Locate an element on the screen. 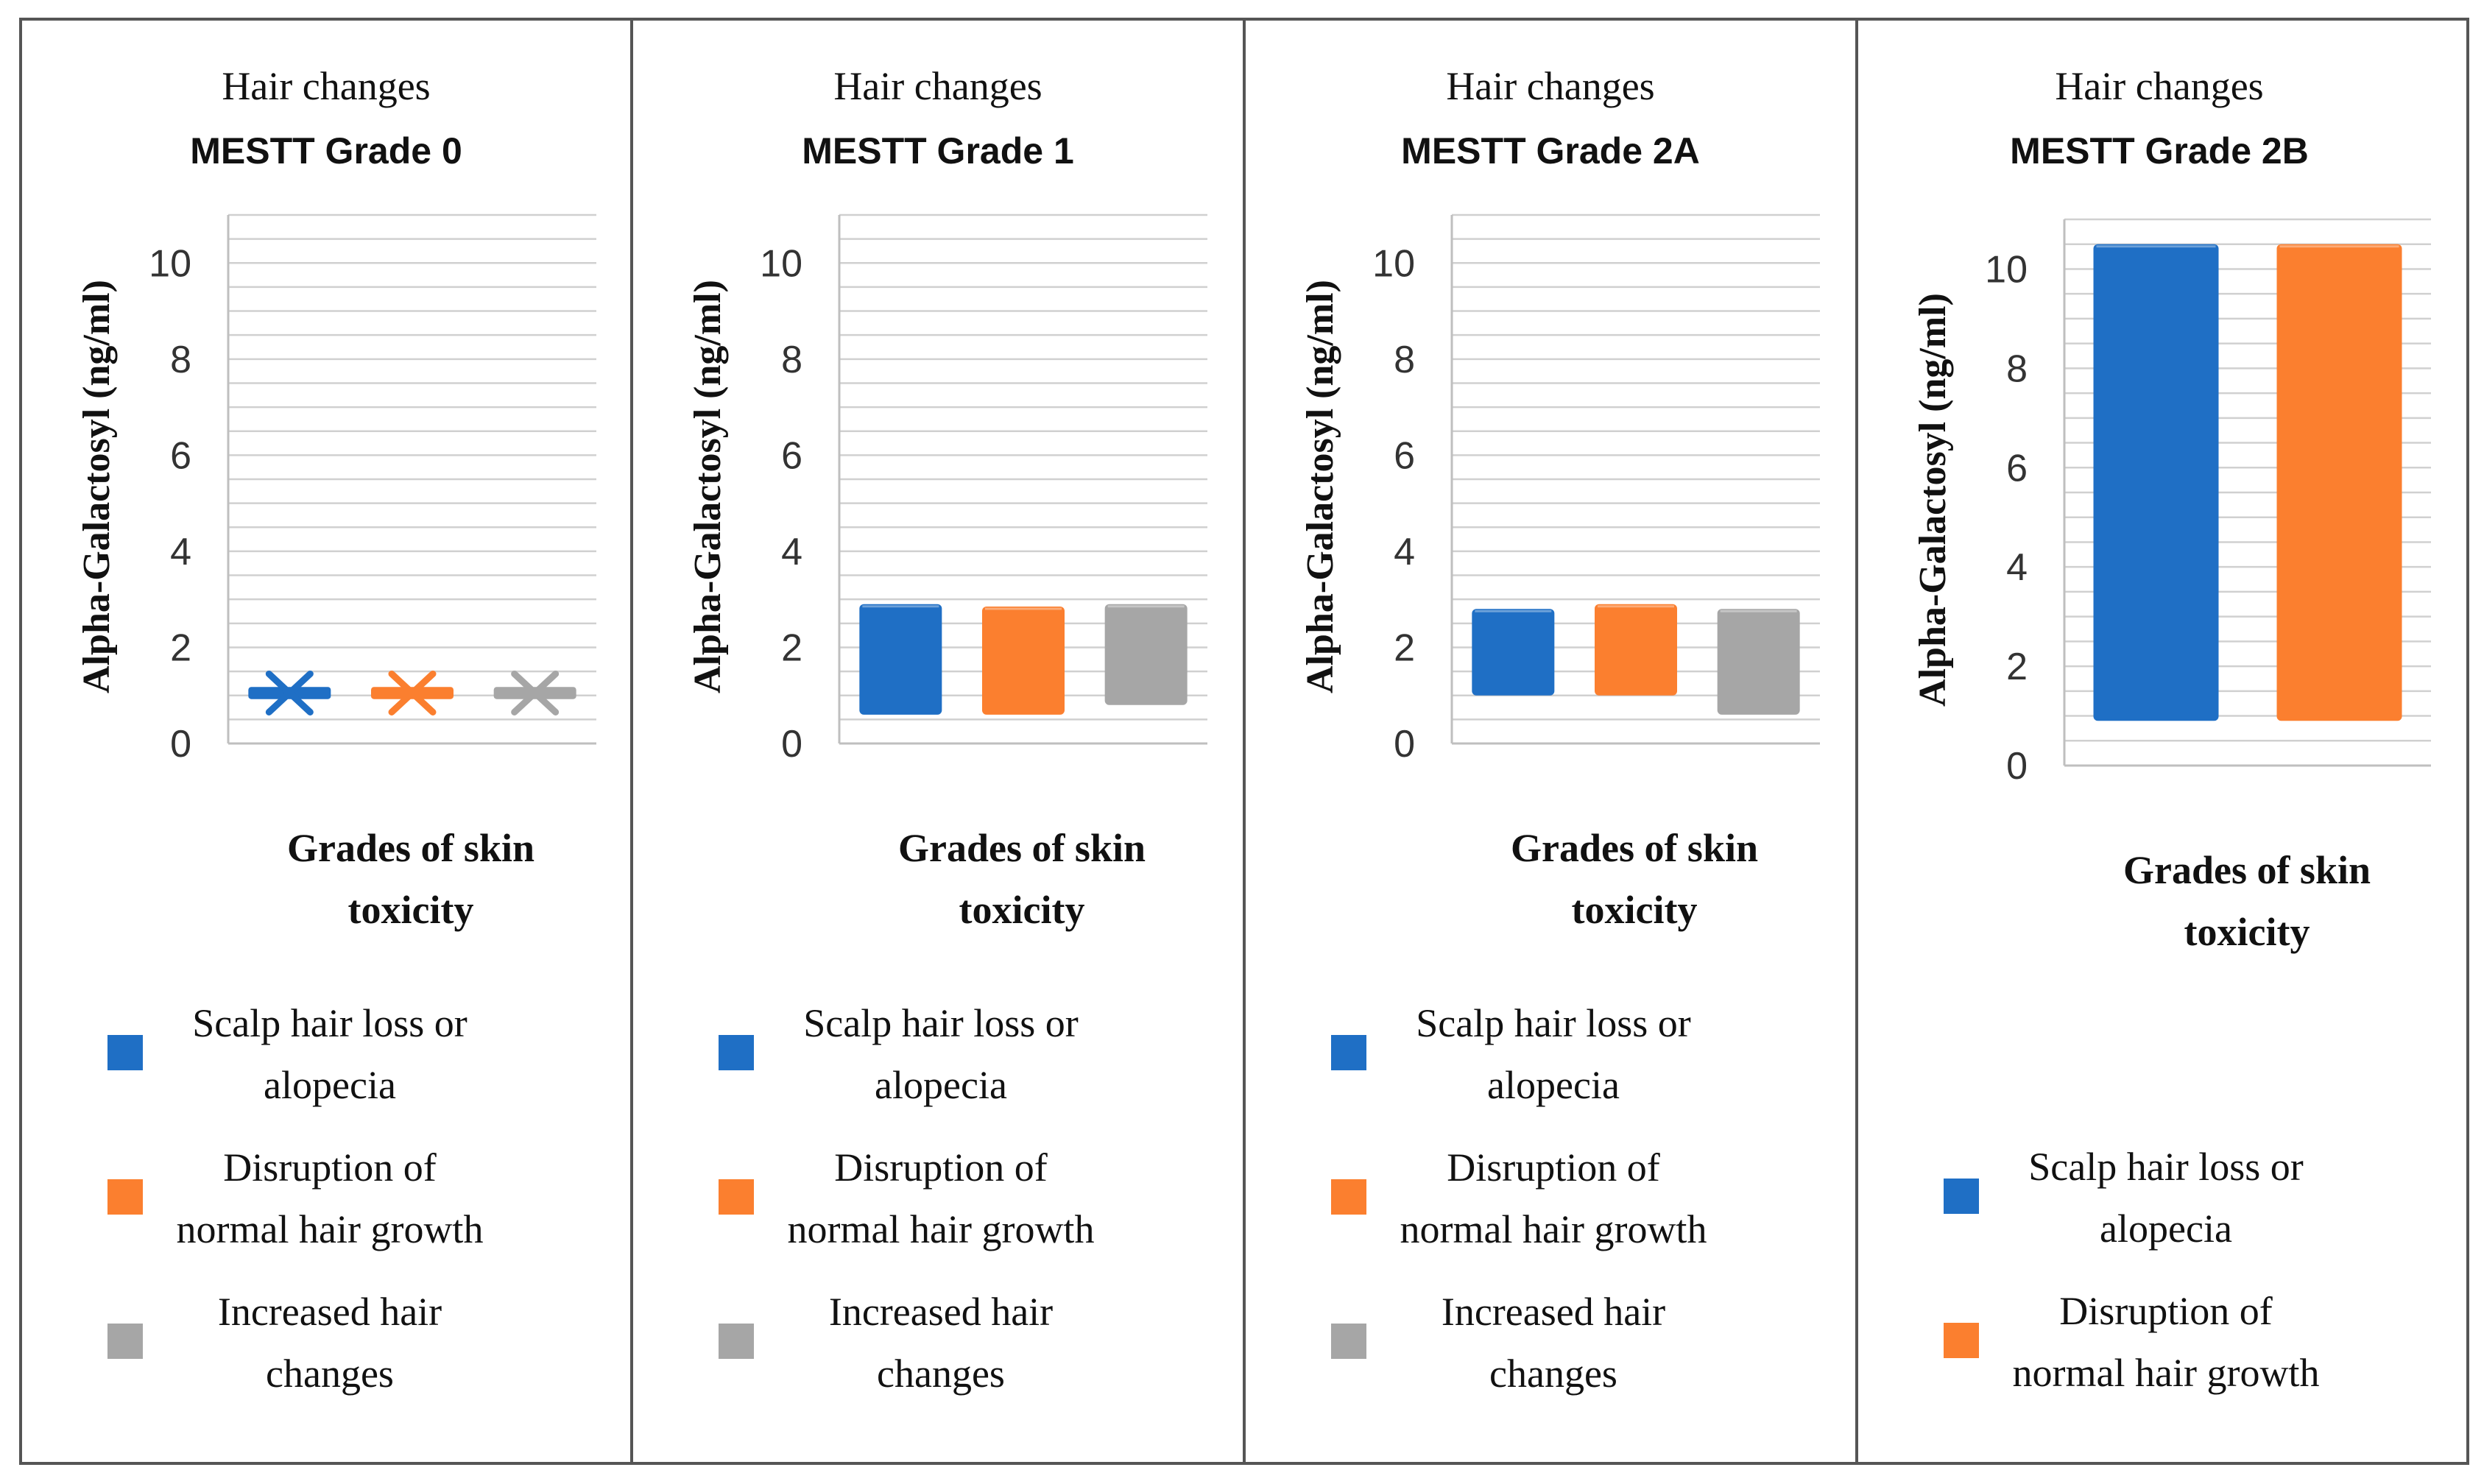 This screenshot has height=1484, width=2484. chart-subtitle: MESTT Grade 2B is located at coordinates (2159, 151).